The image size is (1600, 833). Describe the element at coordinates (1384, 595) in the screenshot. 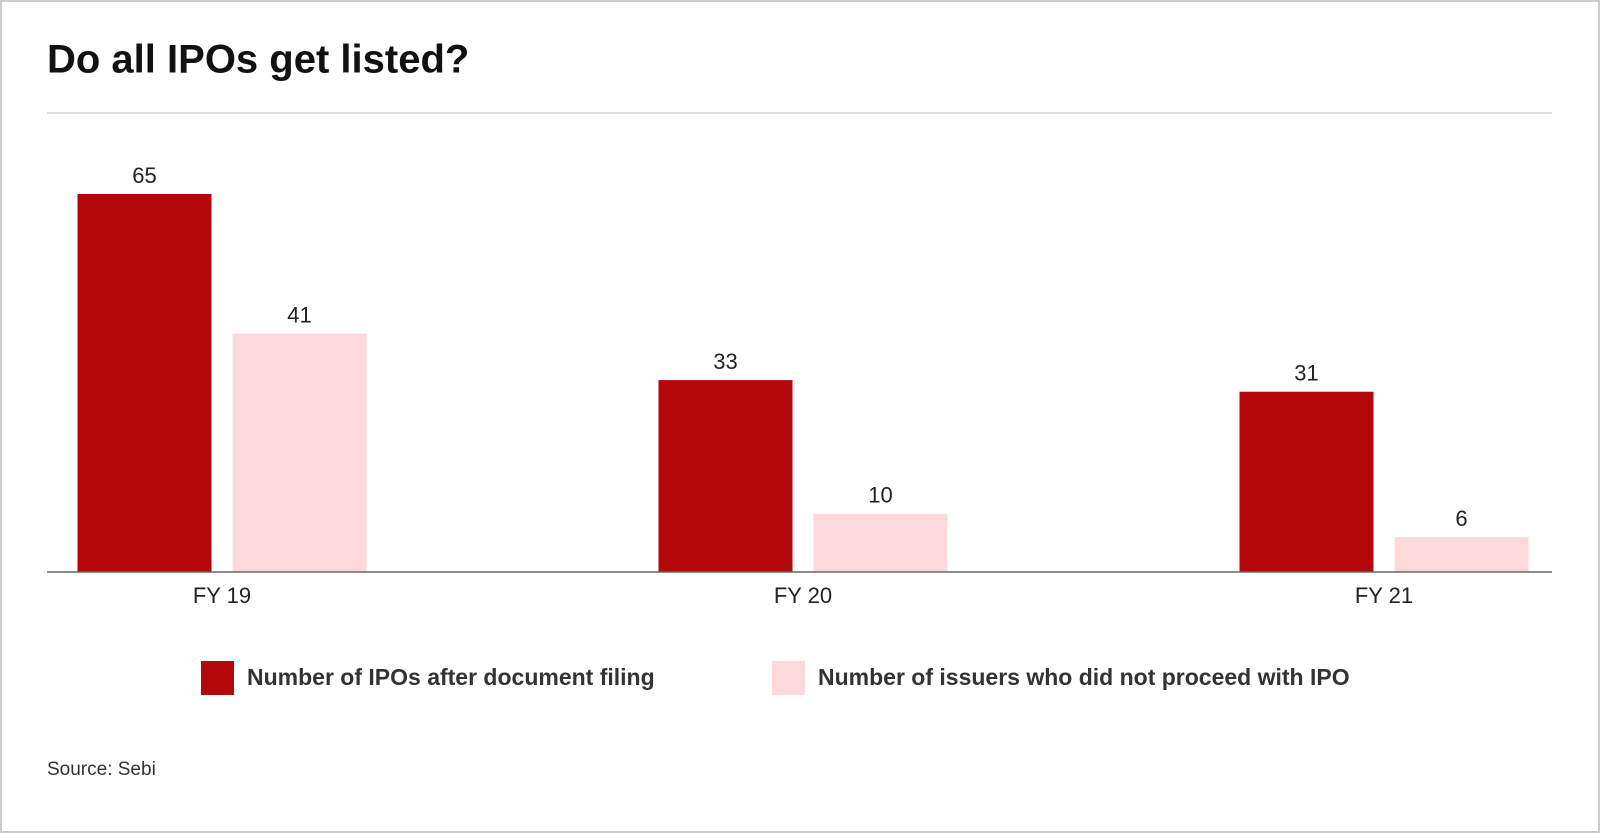

I see `x-tick-label: FY 21` at that location.